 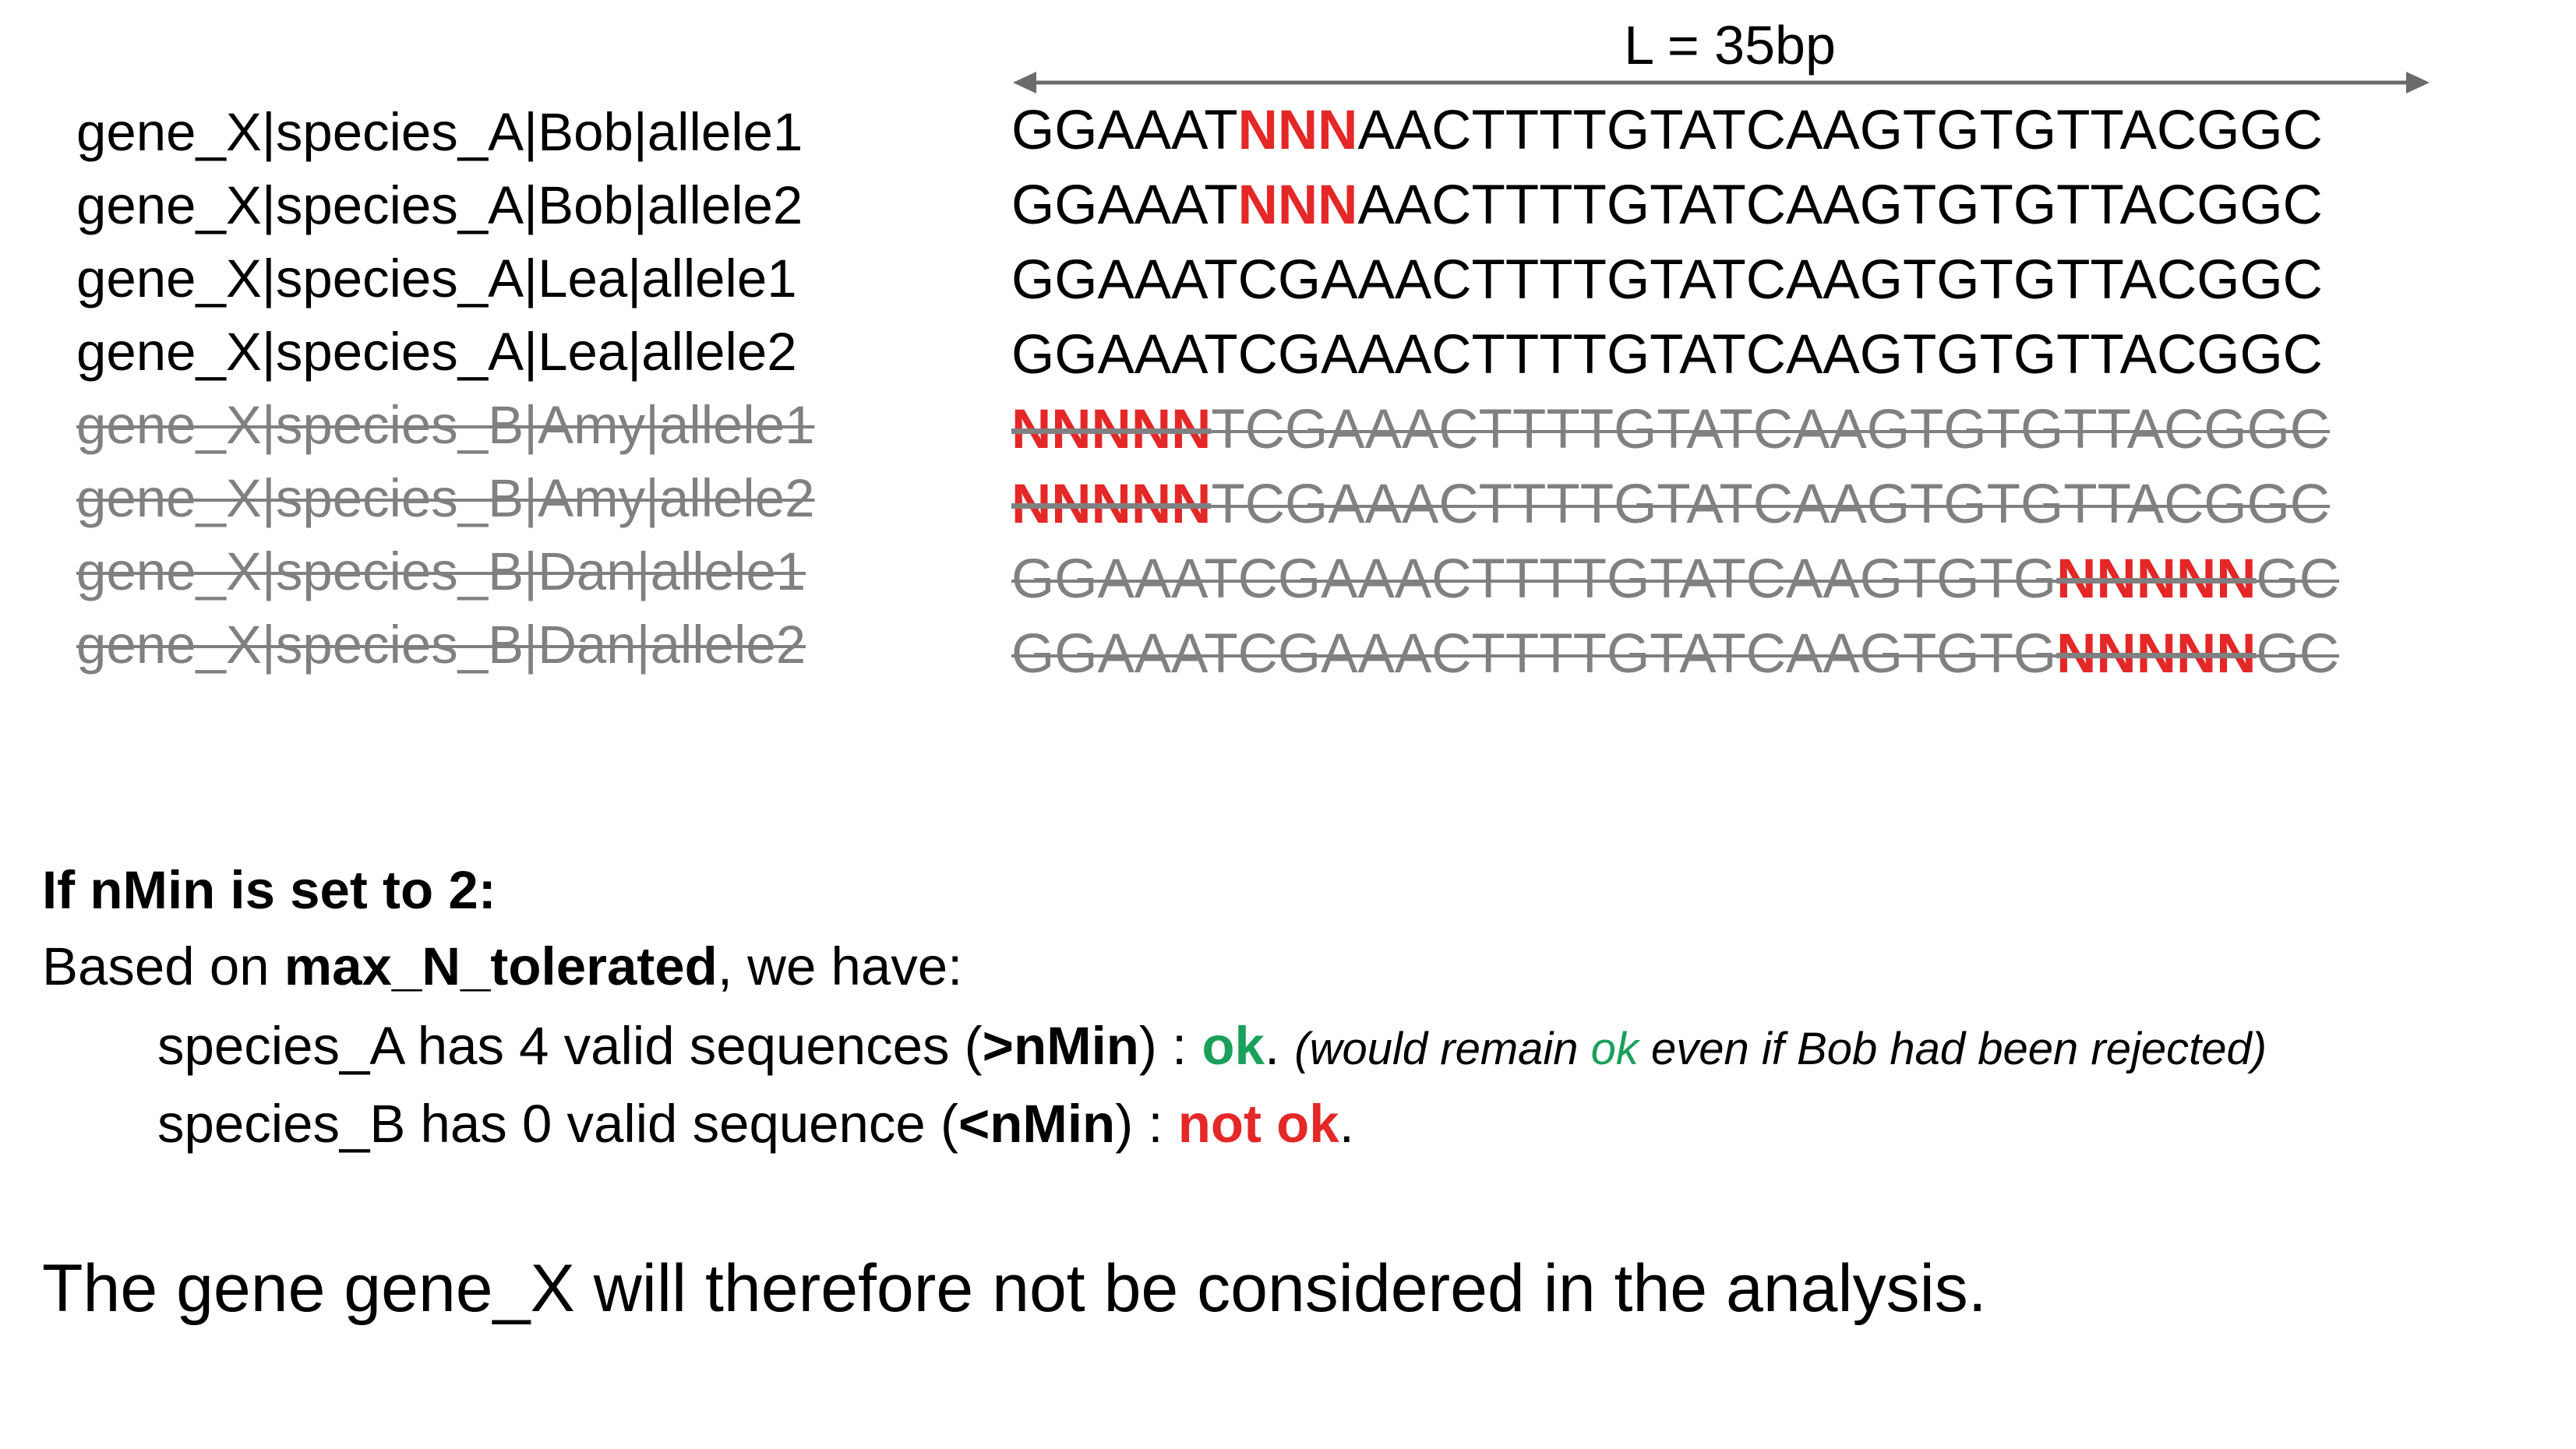 I want to click on sequence-length-label: L = 35bp, so click(x=1730, y=46).